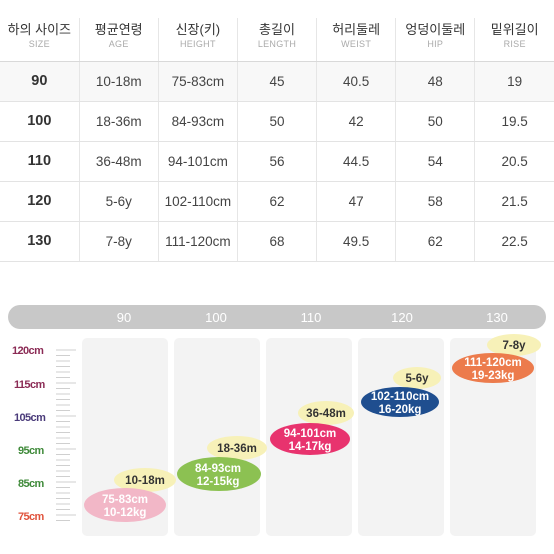  Describe the element at coordinates (218, 469) in the screenshot. I see `info-bubble-100-height: 84-93cm` at that location.